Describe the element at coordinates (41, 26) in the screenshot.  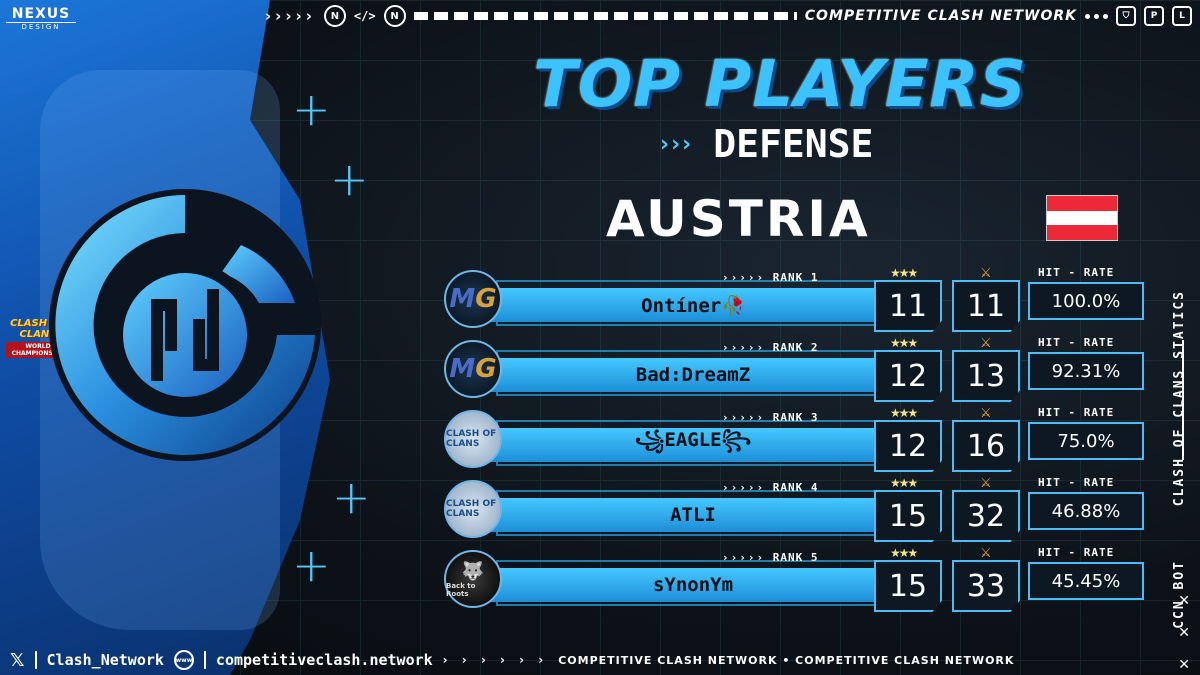
I see `brand-line-2: DESIGN` at that location.